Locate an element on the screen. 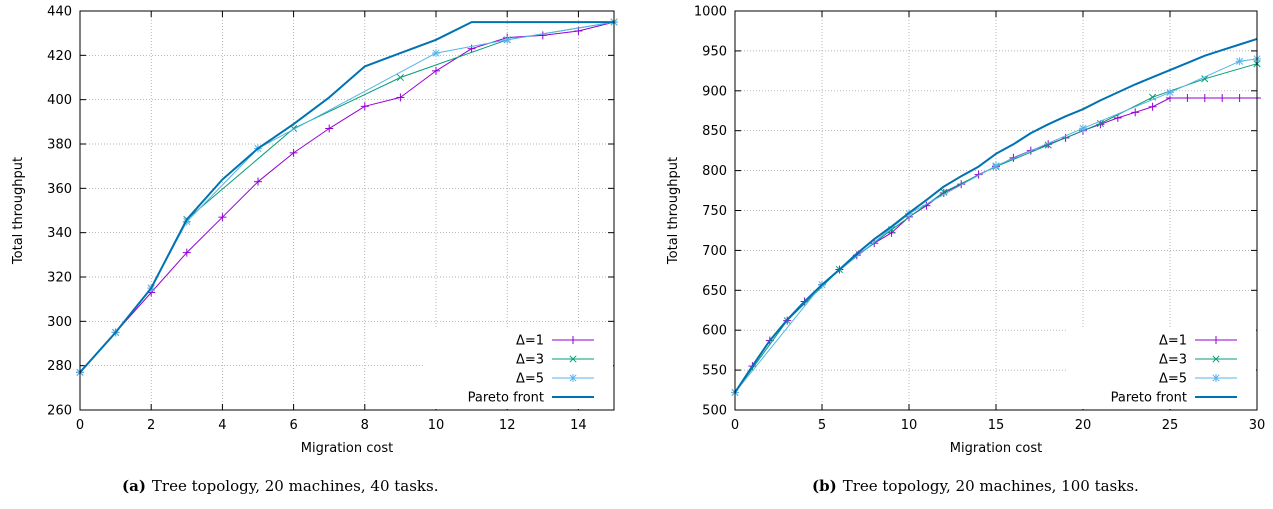 The height and width of the screenshot is (509, 1273). a-ytick-label: 360 is located at coordinates (59, 189).